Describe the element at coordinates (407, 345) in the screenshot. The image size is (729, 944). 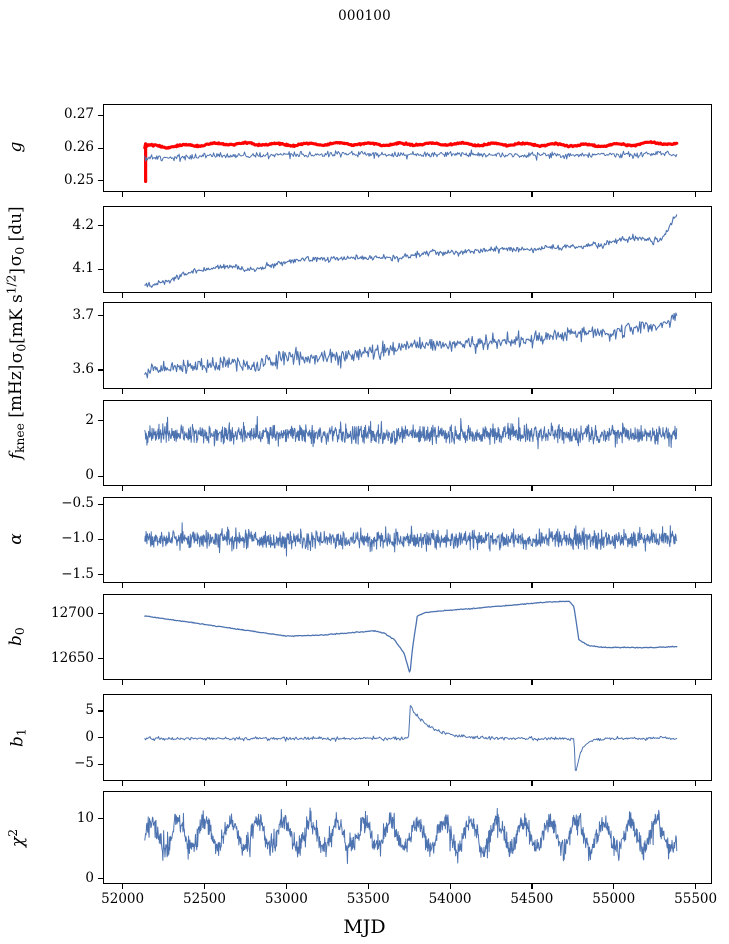
I see `plot-panel-sigma0_mK` at that location.